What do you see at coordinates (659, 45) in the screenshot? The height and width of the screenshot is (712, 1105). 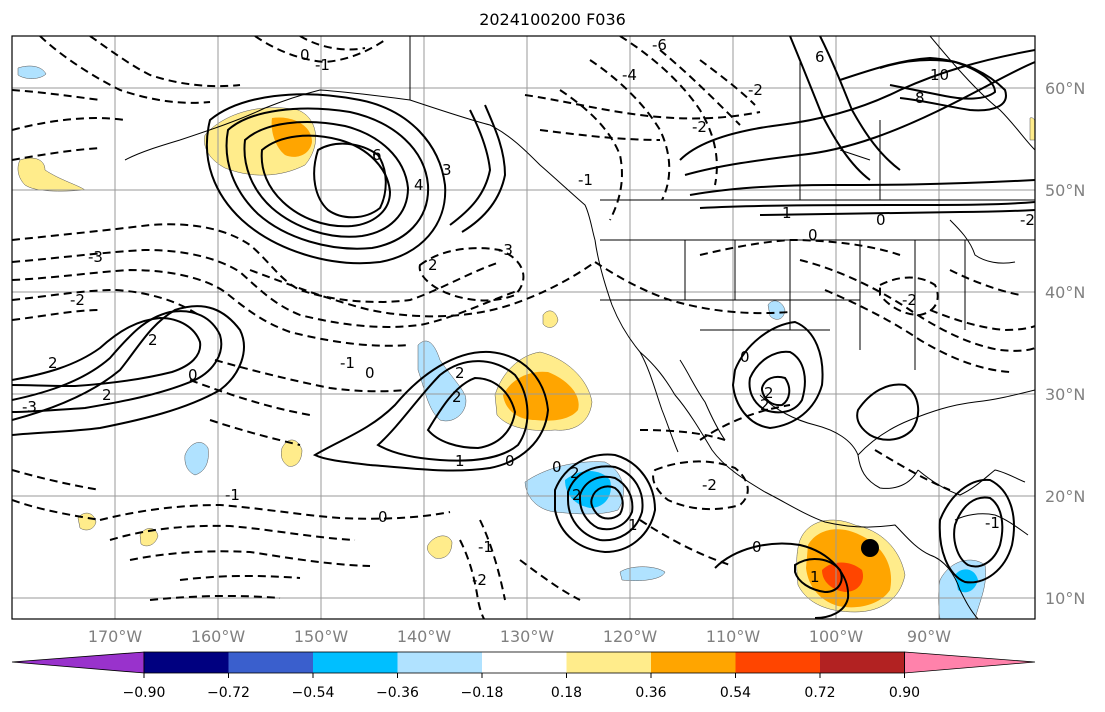 I see `contour-label: -6` at bounding box center [659, 45].